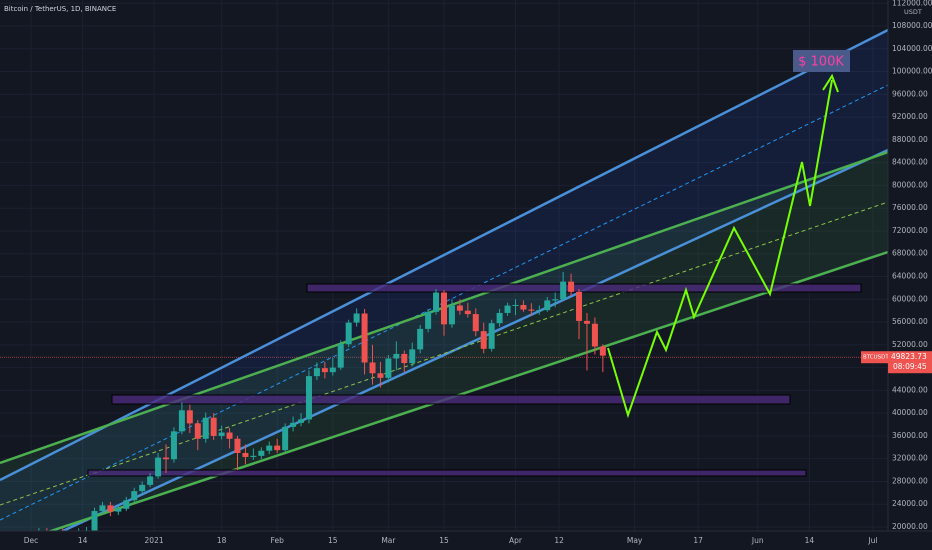 Image resolution: width=932 pixels, height=550 pixels. I want to click on y-tick-label: 40000.00, so click(910, 412).